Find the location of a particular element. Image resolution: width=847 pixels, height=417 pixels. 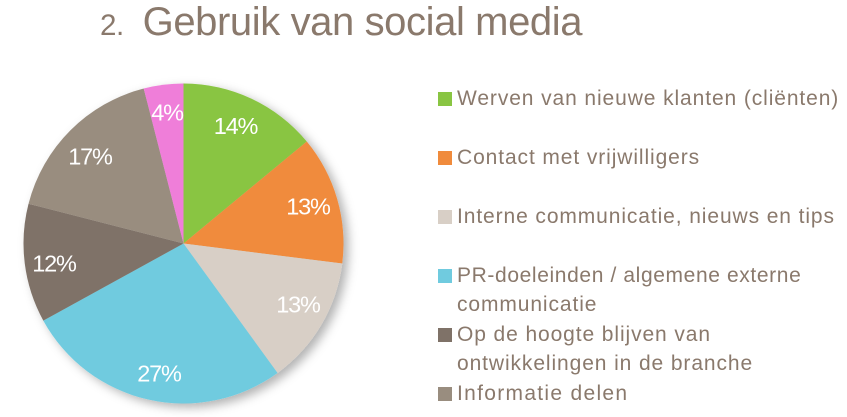

svg-text: 14% is located at coordinates (236, 126).